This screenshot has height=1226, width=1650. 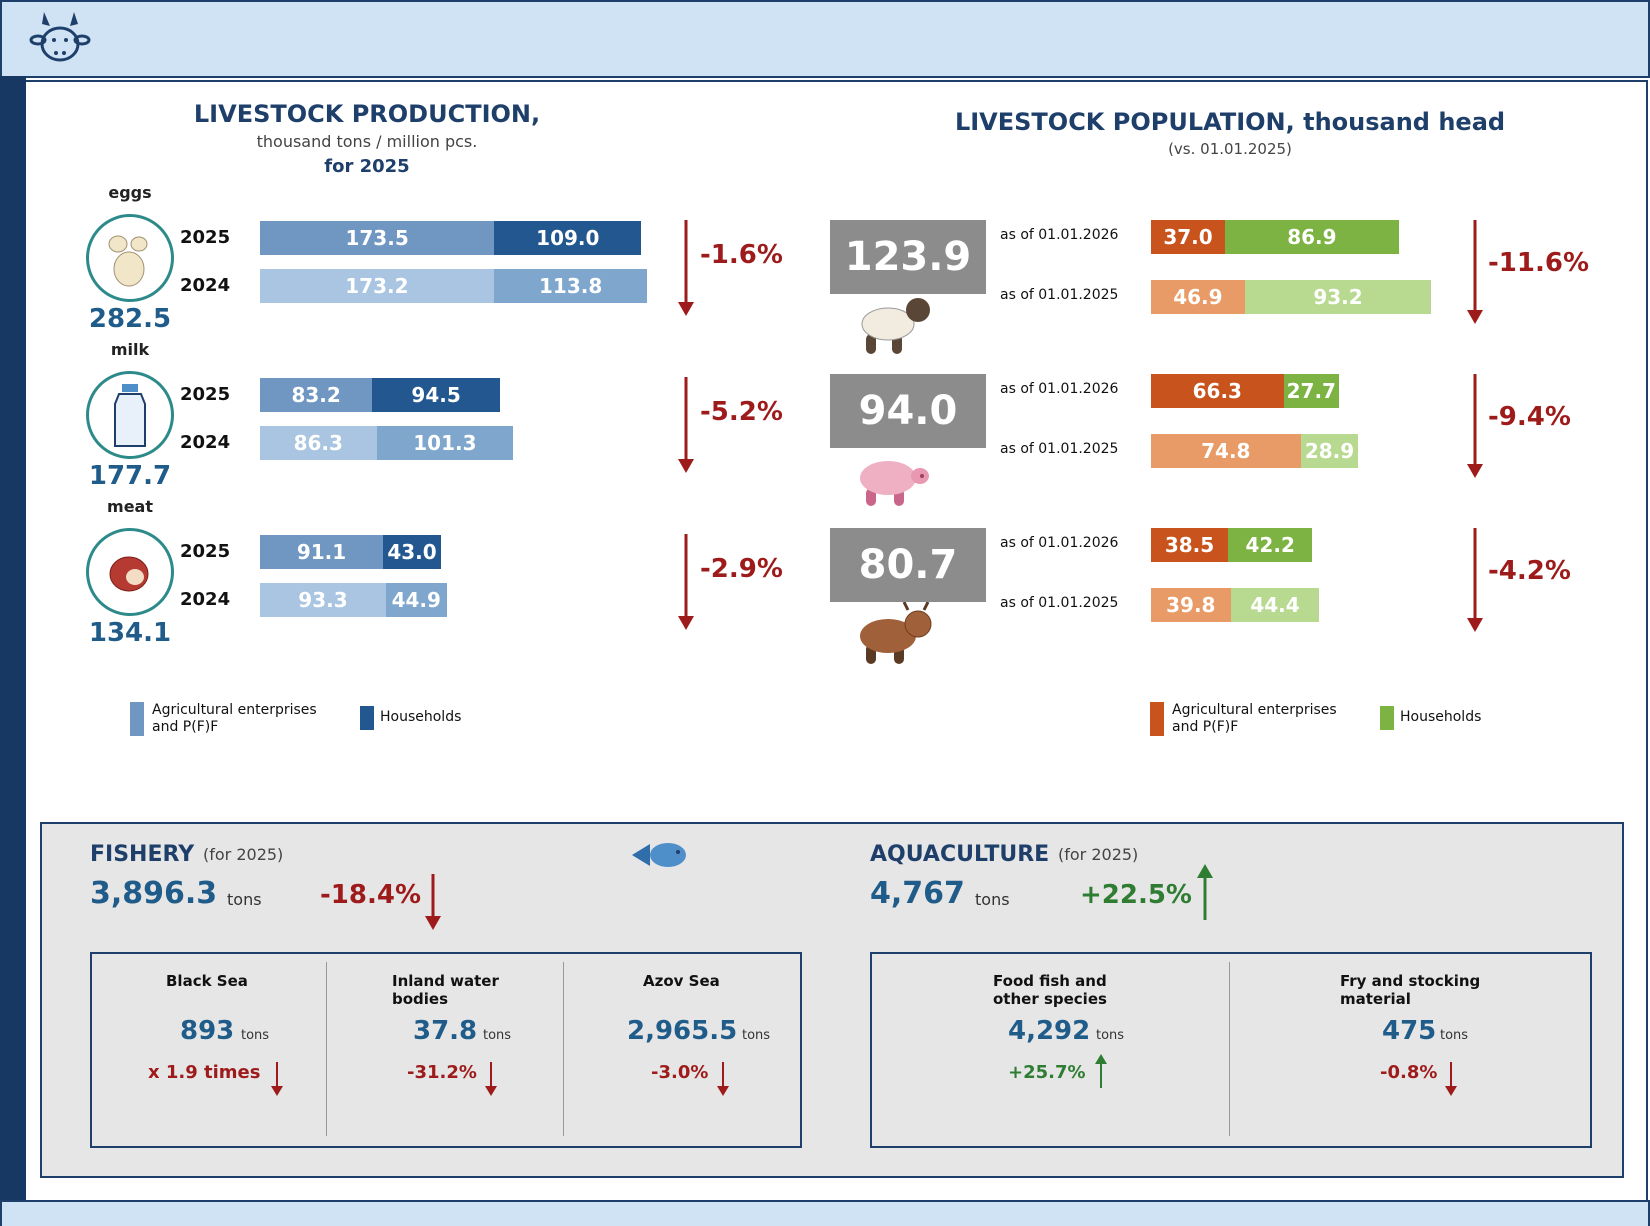 I want to click on meat-icon, so click(x=130, y=572).